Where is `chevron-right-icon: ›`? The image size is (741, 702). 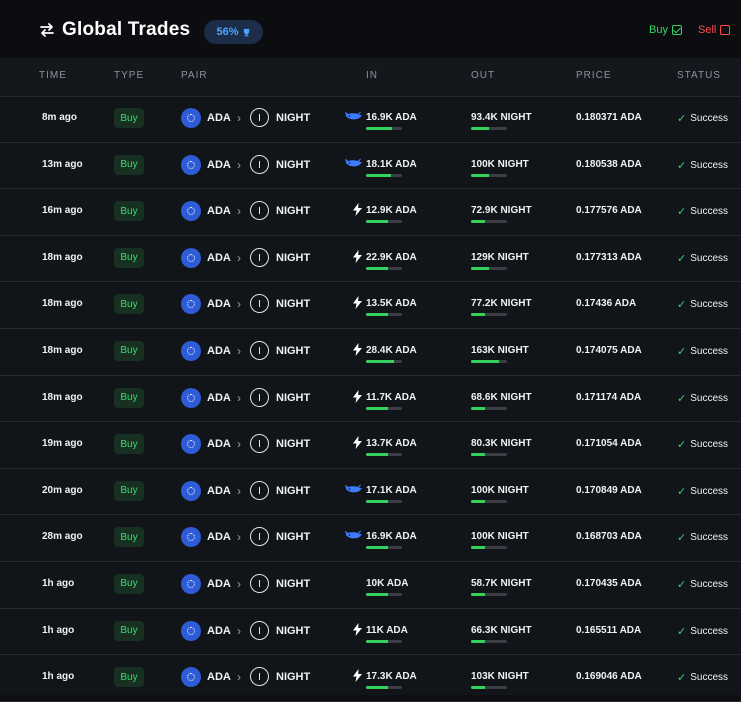 chevron-right-icon: › is located at coordinates (239, 118).